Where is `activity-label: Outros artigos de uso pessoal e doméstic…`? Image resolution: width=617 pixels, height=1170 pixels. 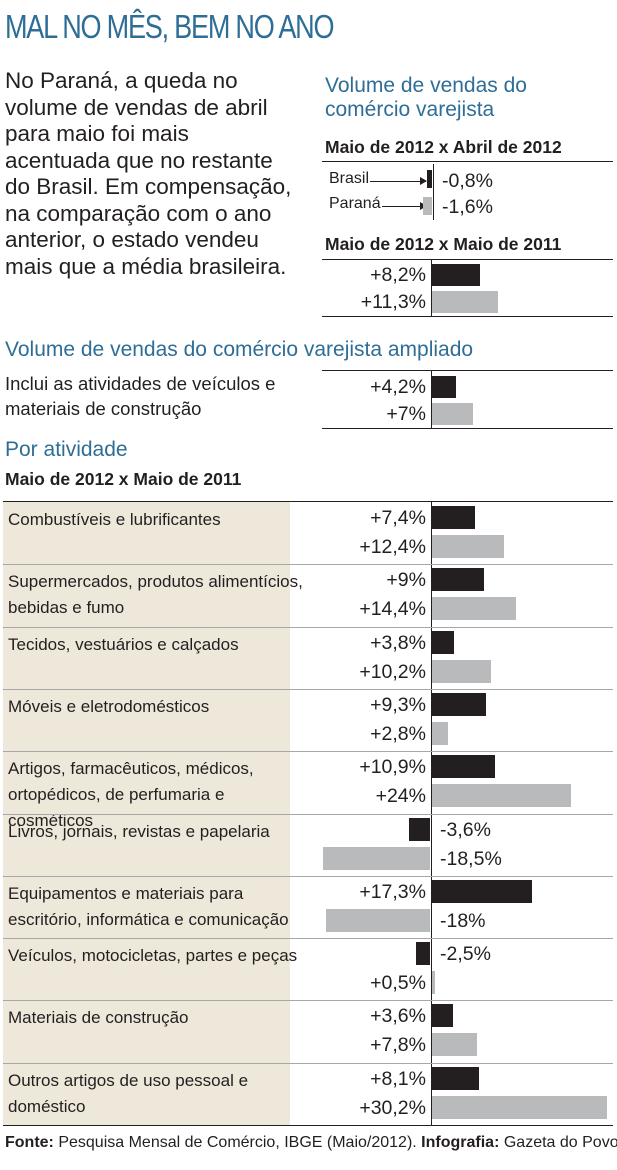
activity-label: Outros artigos de uso pessoal e doméstic… is located at coordinates (128, 1093).